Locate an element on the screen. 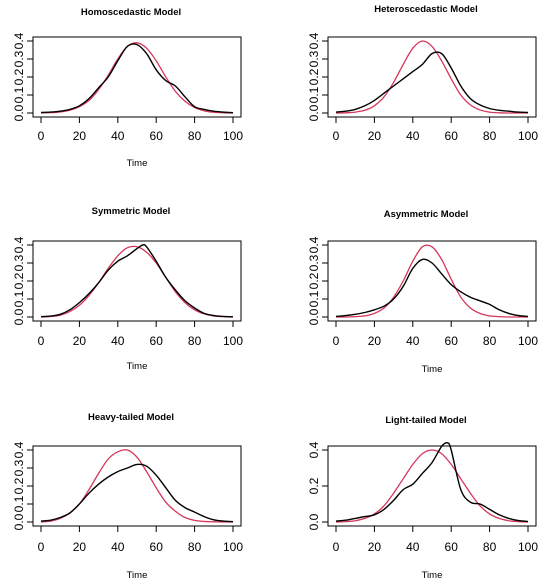 The image size is (550, 584). chart-title: Homoscedastic Model is located at coordinates (131, 12).